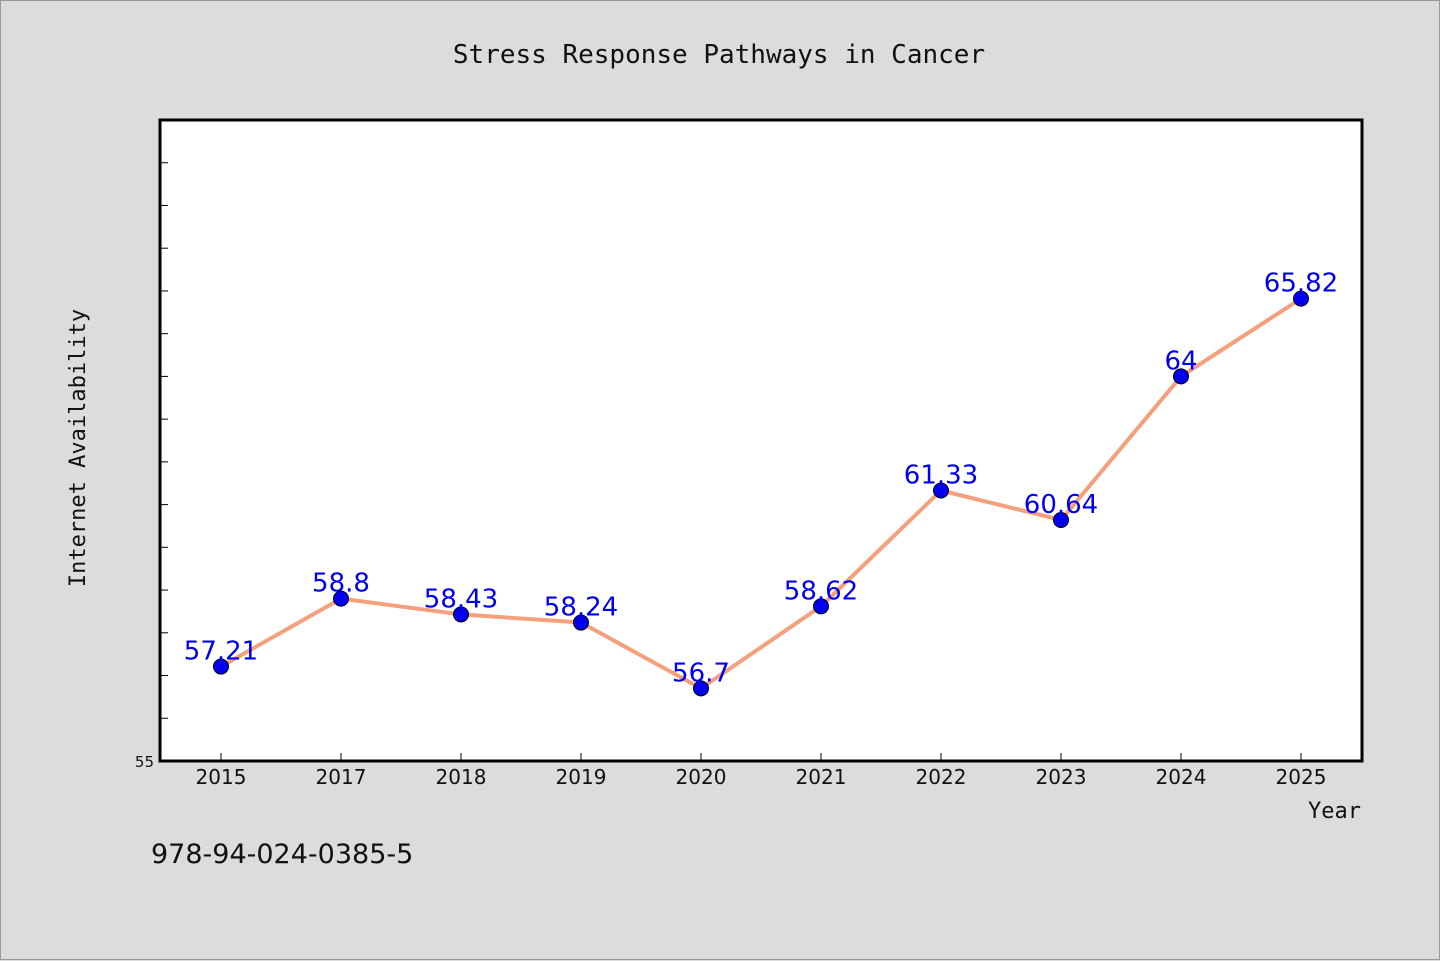 The width and height of the screenshot is (1440, 961). I want to click on isbn-text: 978-94-024-0385-5, so click(282, 854).